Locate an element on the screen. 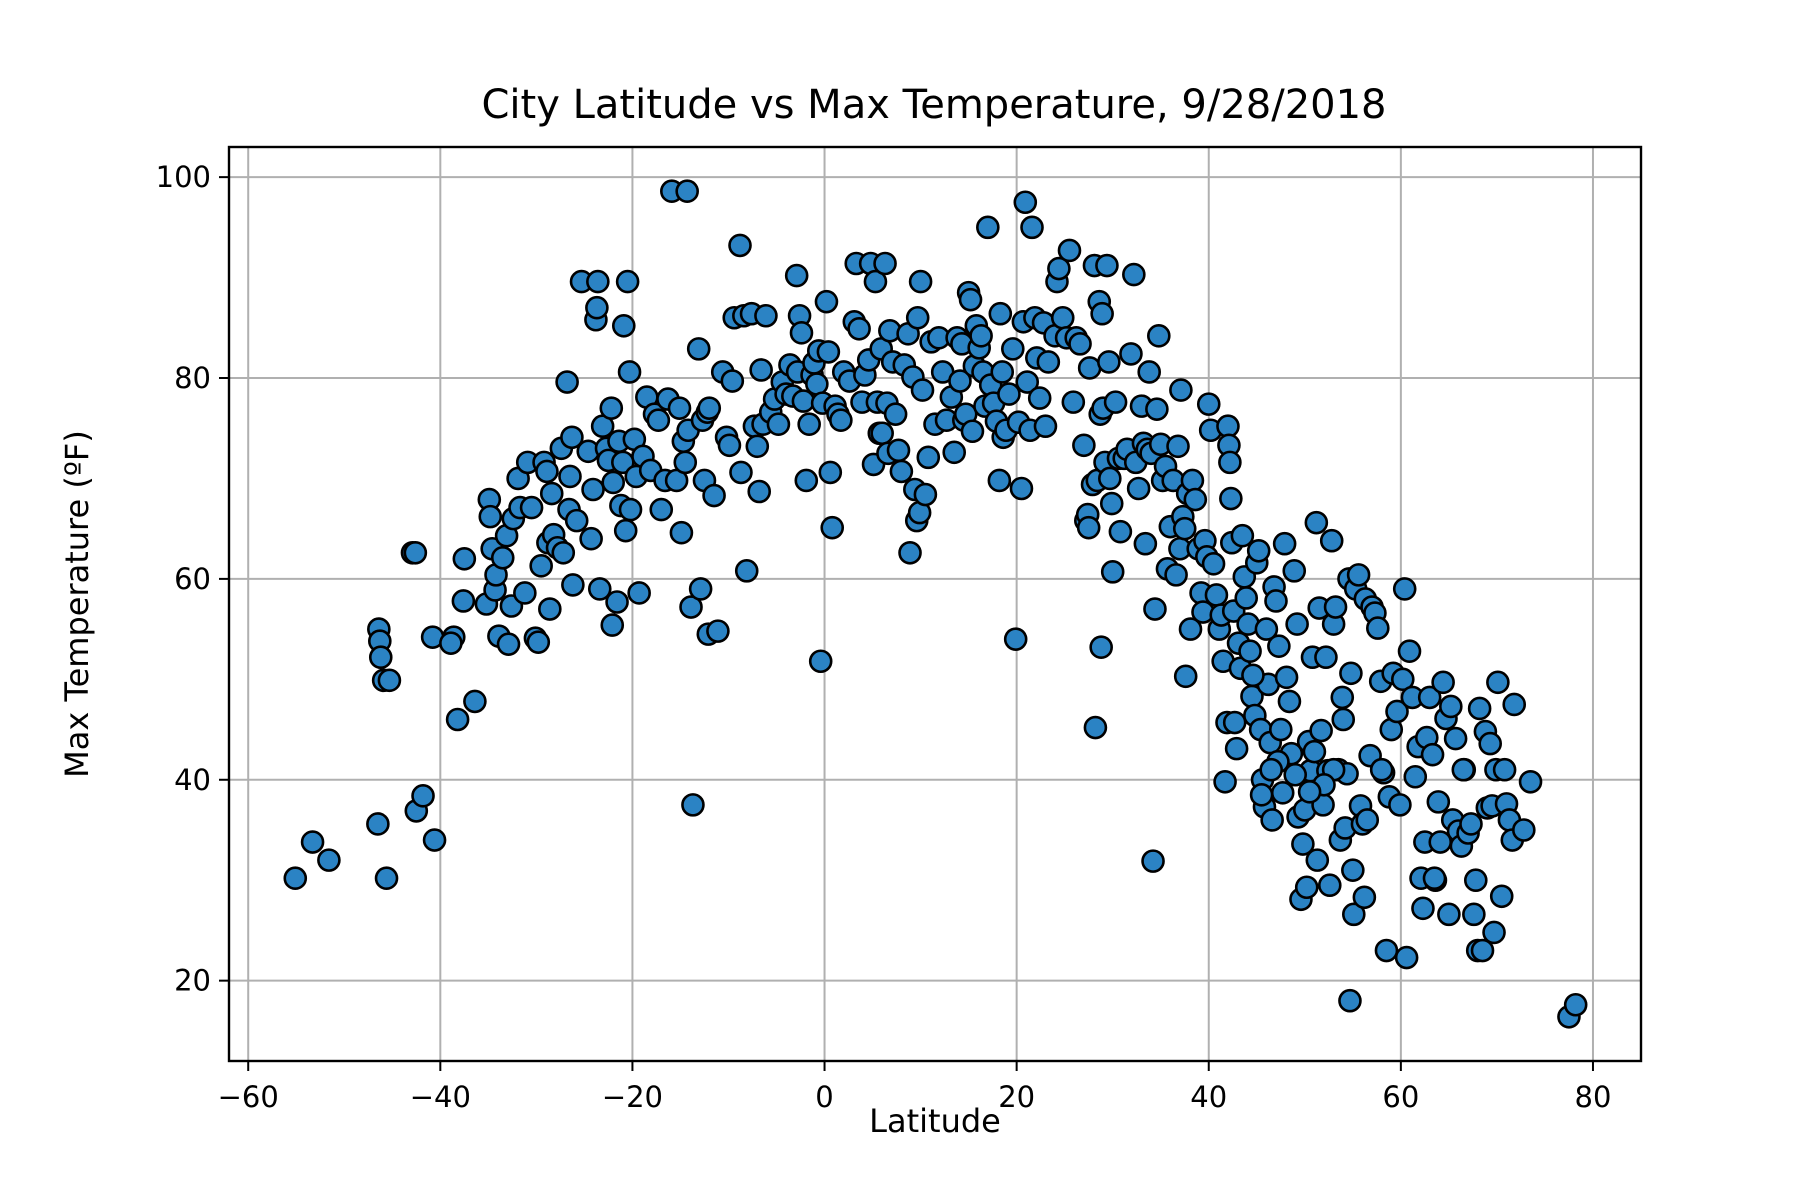 The height and width of the screenshot is (1201, 1801). x-tick-label: 60 is located at coordinates (1400, 1097).